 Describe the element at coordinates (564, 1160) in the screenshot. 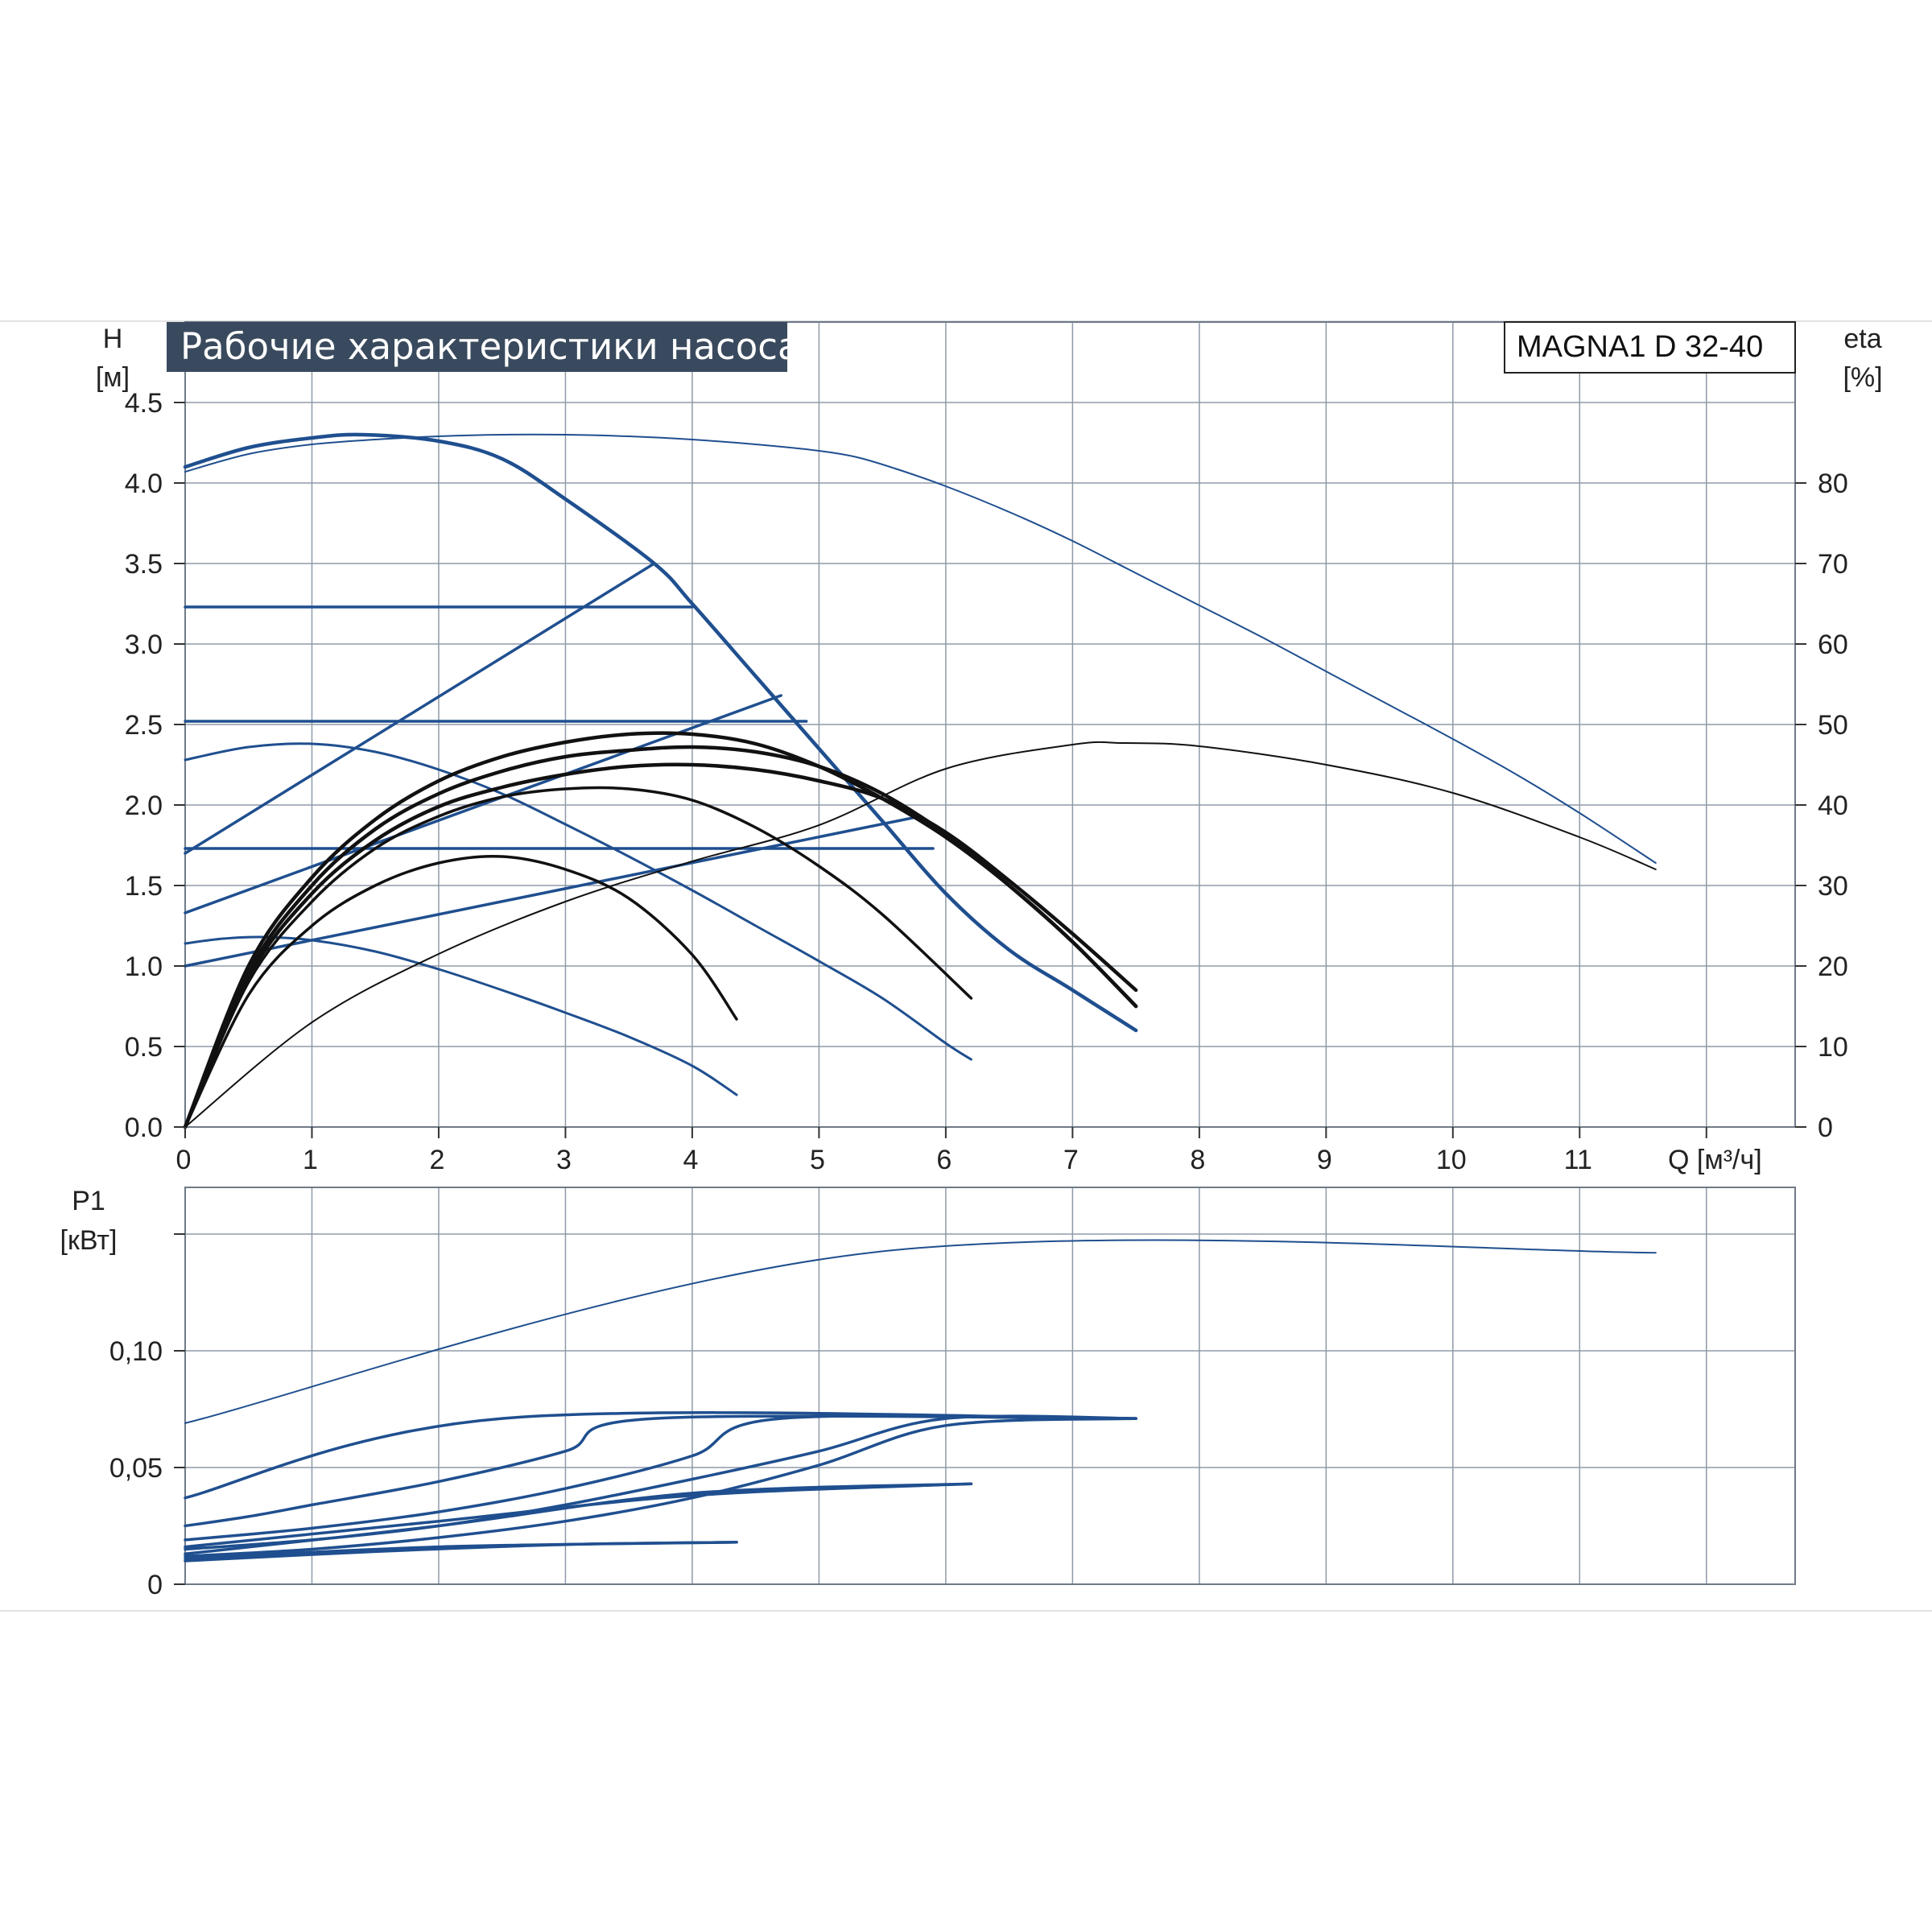

I see `x-tick-label: 3` at that location.